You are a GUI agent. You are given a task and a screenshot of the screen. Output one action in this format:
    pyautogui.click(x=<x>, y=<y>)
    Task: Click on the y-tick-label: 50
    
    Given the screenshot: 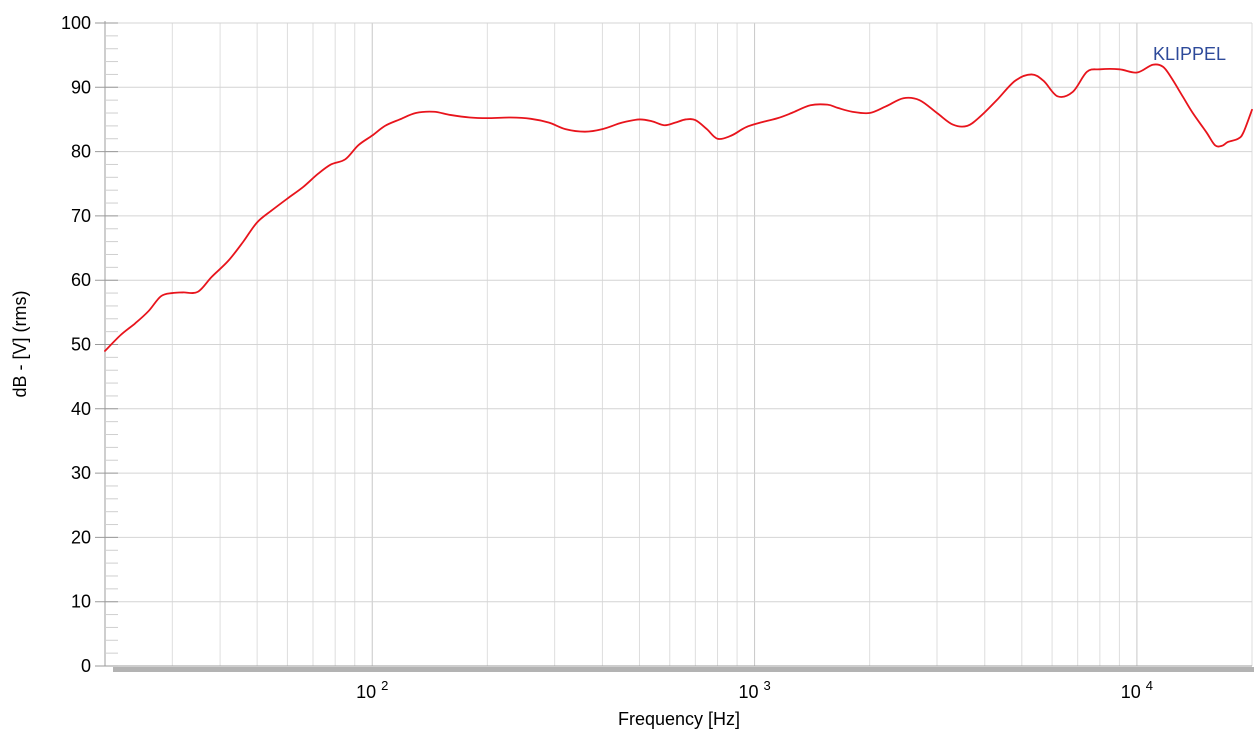 What is the action you would take?
    pyautogui.click(x=81, y=345)
    